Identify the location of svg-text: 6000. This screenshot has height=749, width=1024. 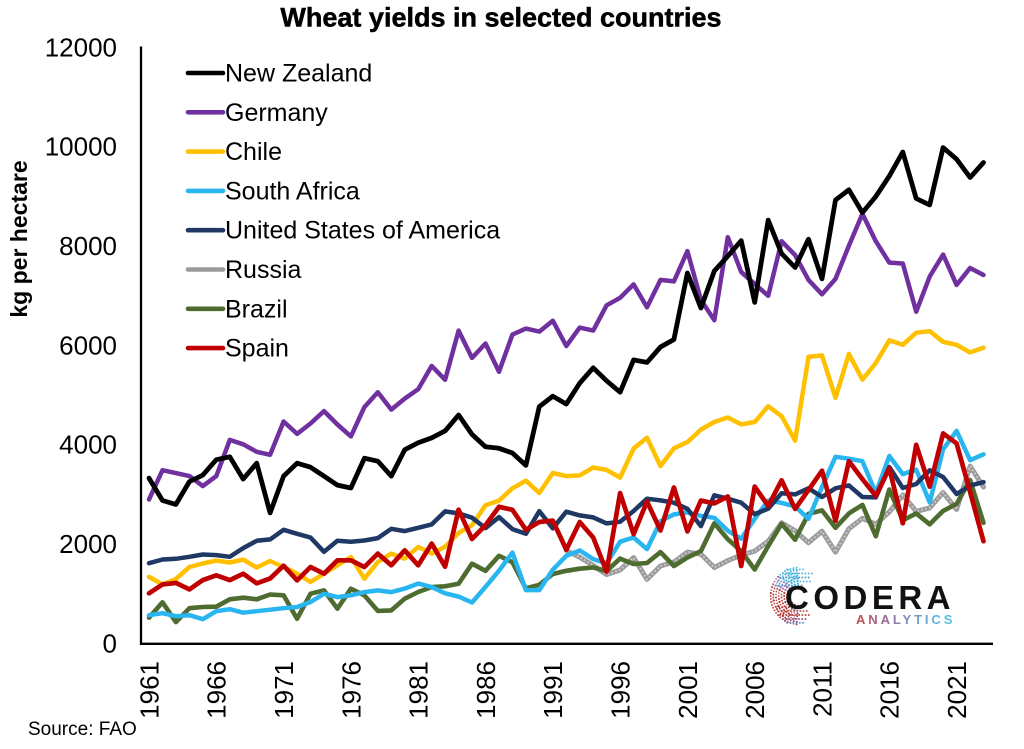
(88, 345).